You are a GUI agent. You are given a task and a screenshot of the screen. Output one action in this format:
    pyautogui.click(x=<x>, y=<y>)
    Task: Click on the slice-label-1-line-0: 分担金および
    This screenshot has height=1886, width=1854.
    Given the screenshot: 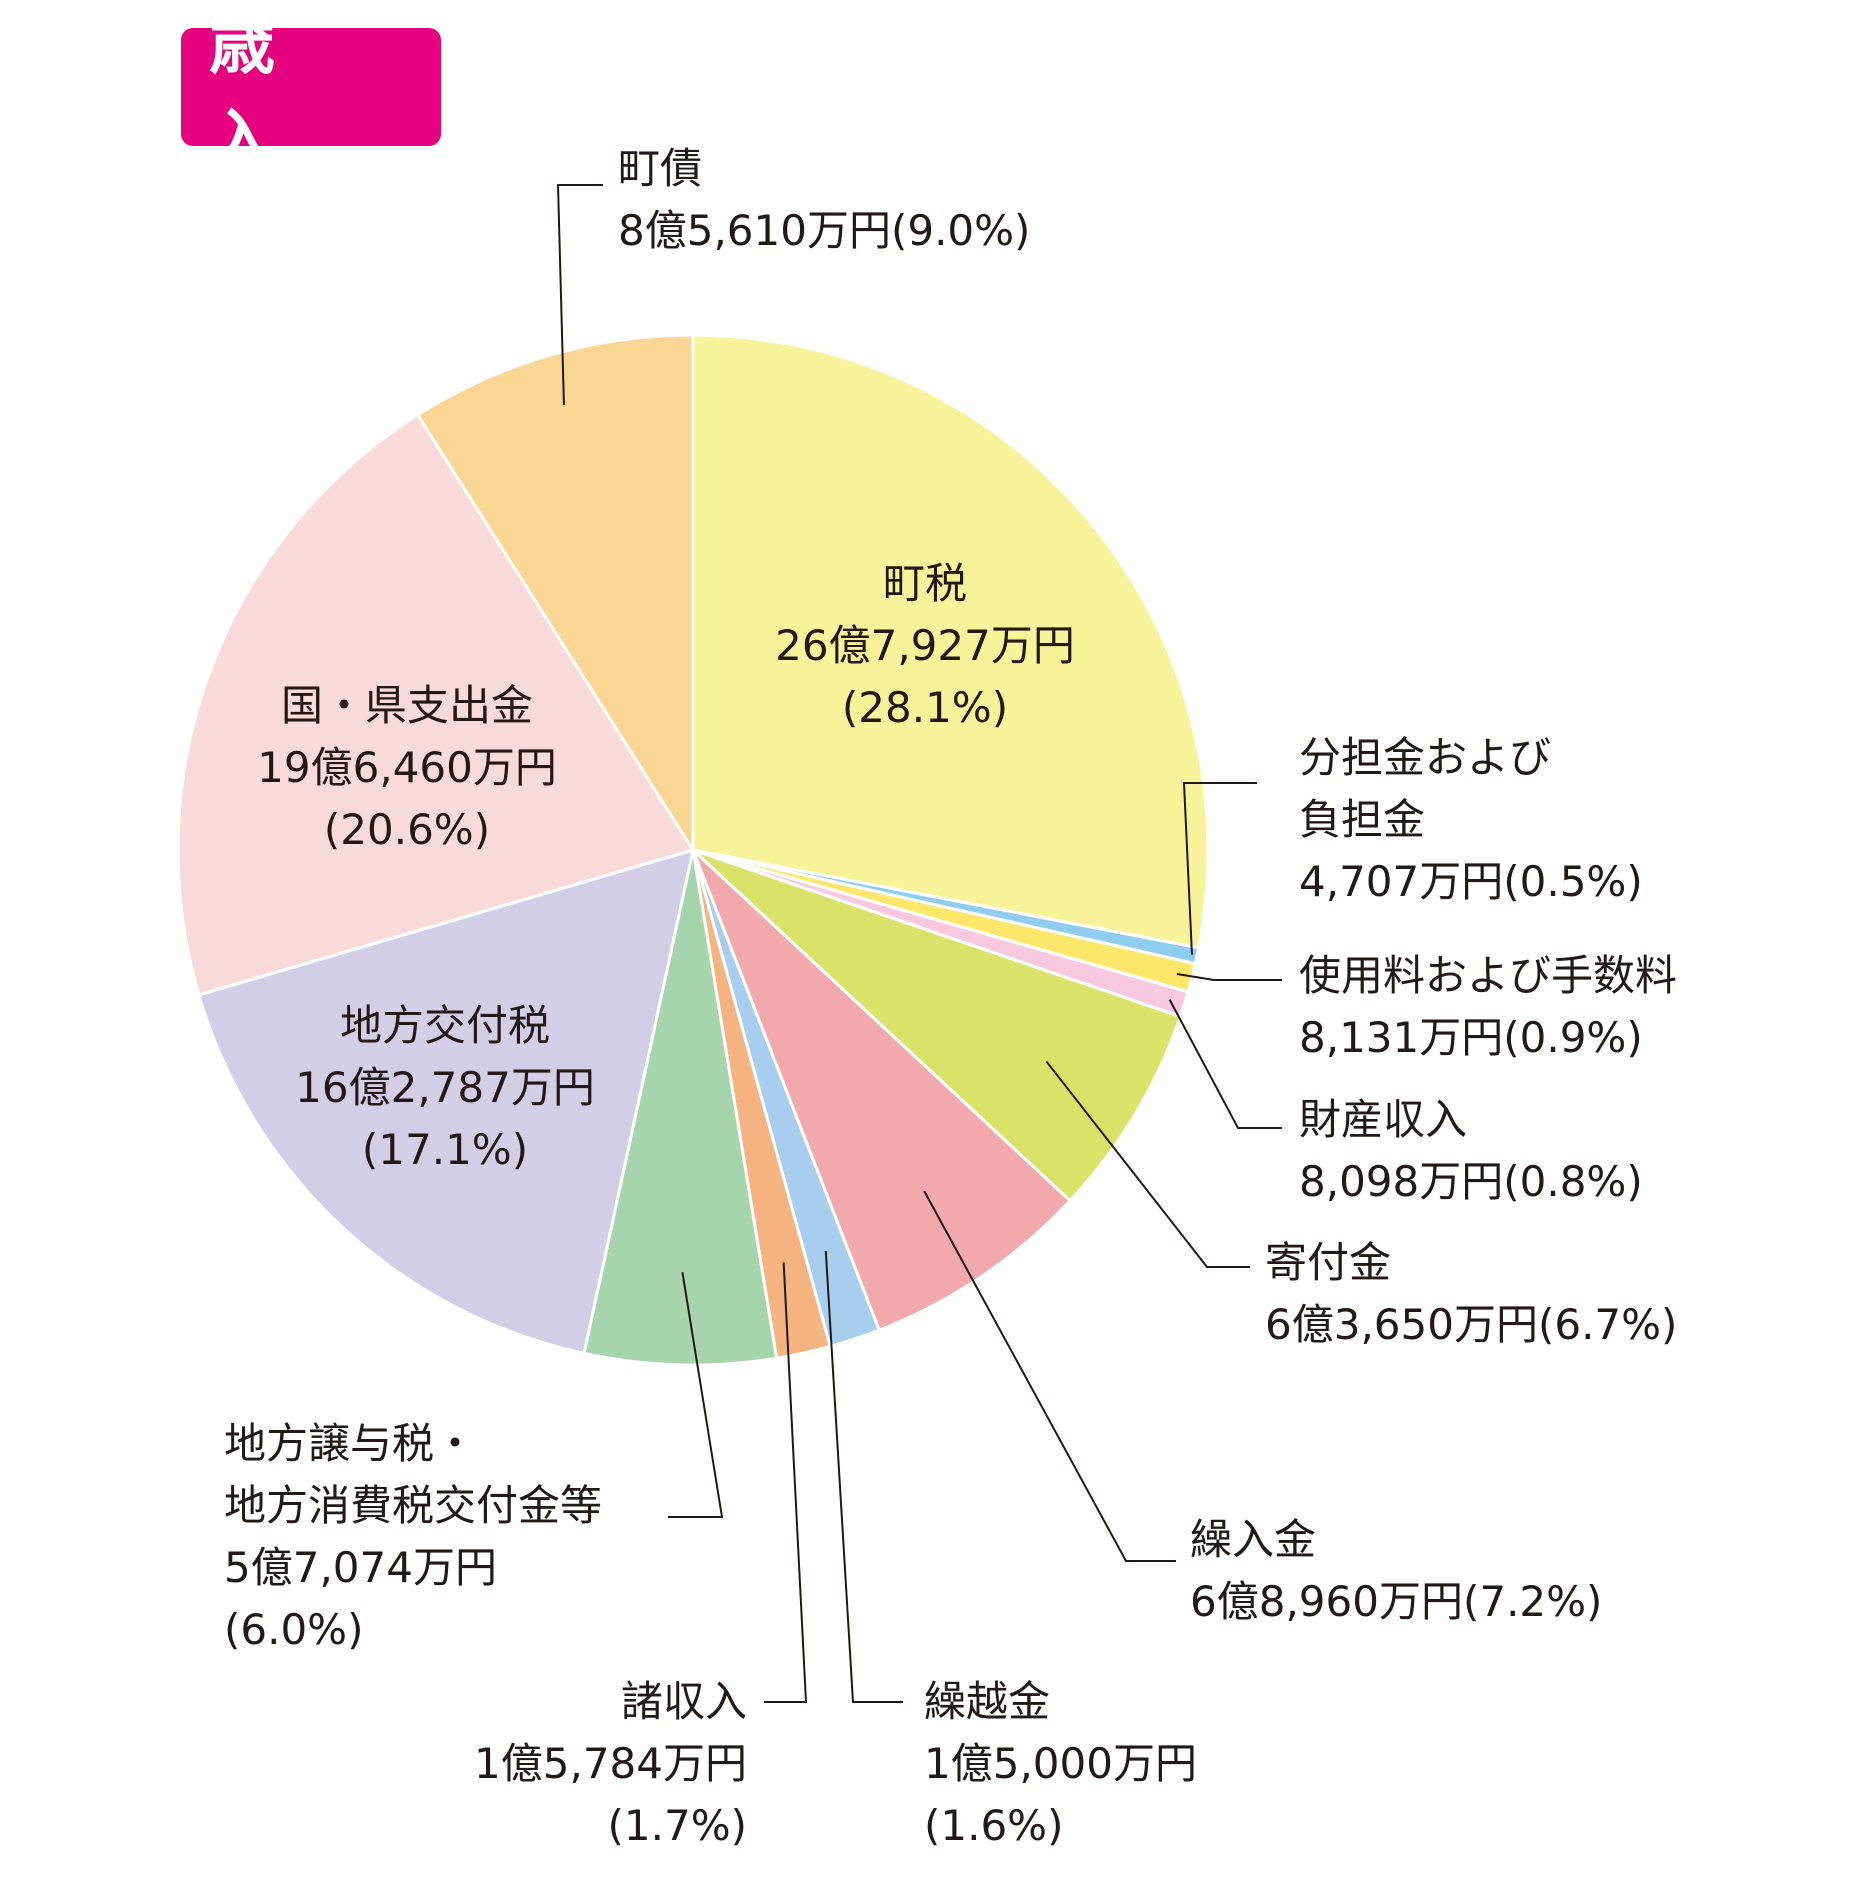 What is the action you would take?
    pyautogui.click(x=1425, y=757)
    